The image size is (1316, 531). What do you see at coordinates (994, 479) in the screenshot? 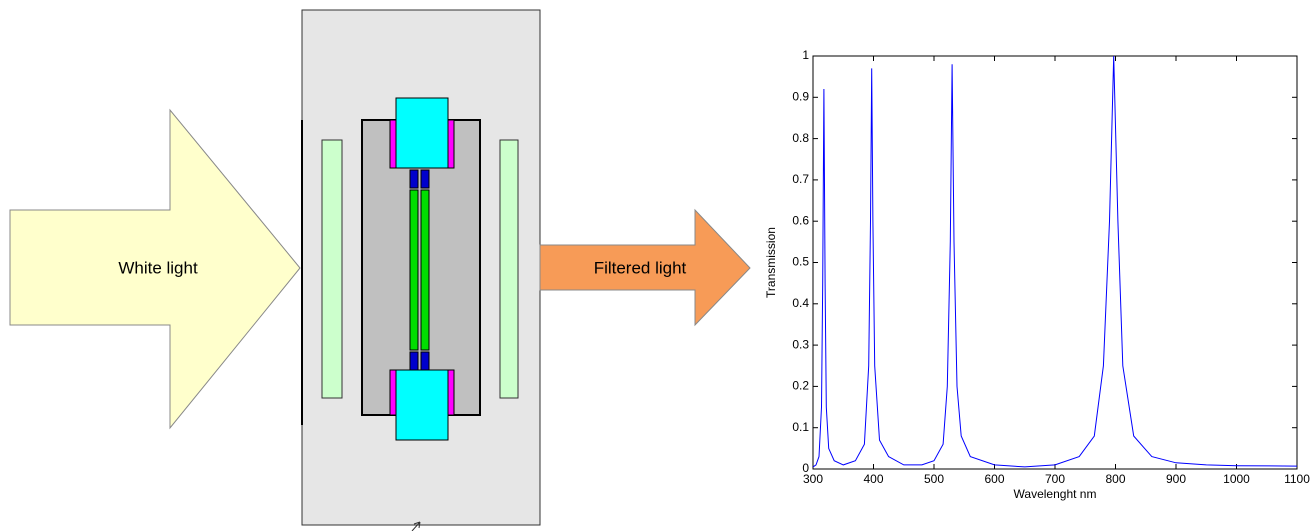
I see `x-tick-label: 600` at bounding box center [994, 479].